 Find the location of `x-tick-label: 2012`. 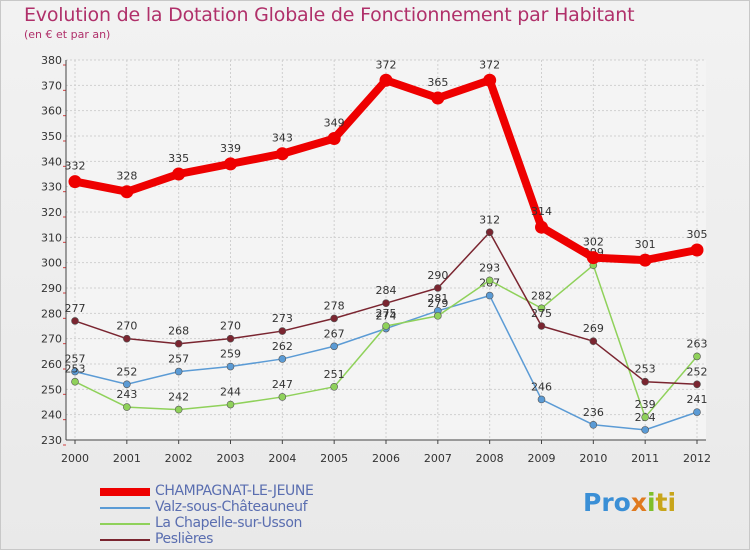

x-tick-label: 2012 is located at coordinates (697, 458).